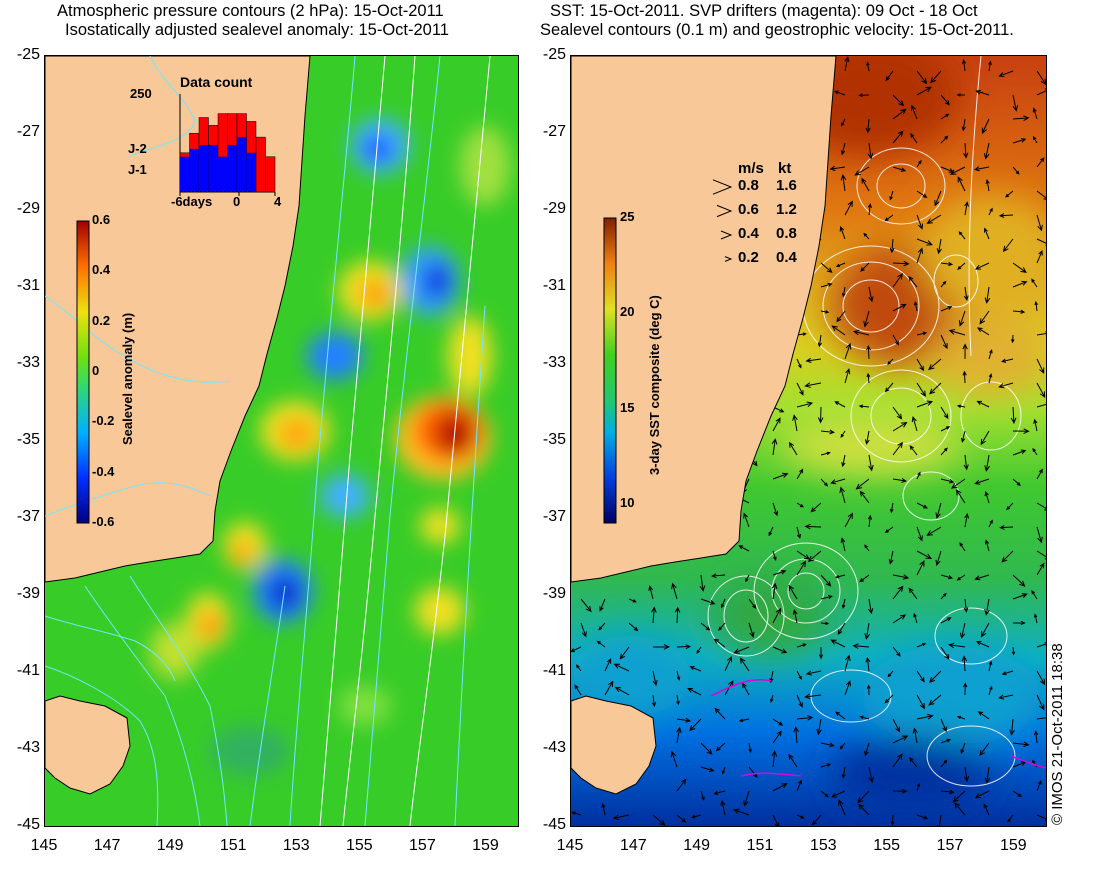  What do you see at coordinates (103, 521) in the screenshot?
I see `sla-colorbar-tick: -0.6` at bounding box center [103, 521].